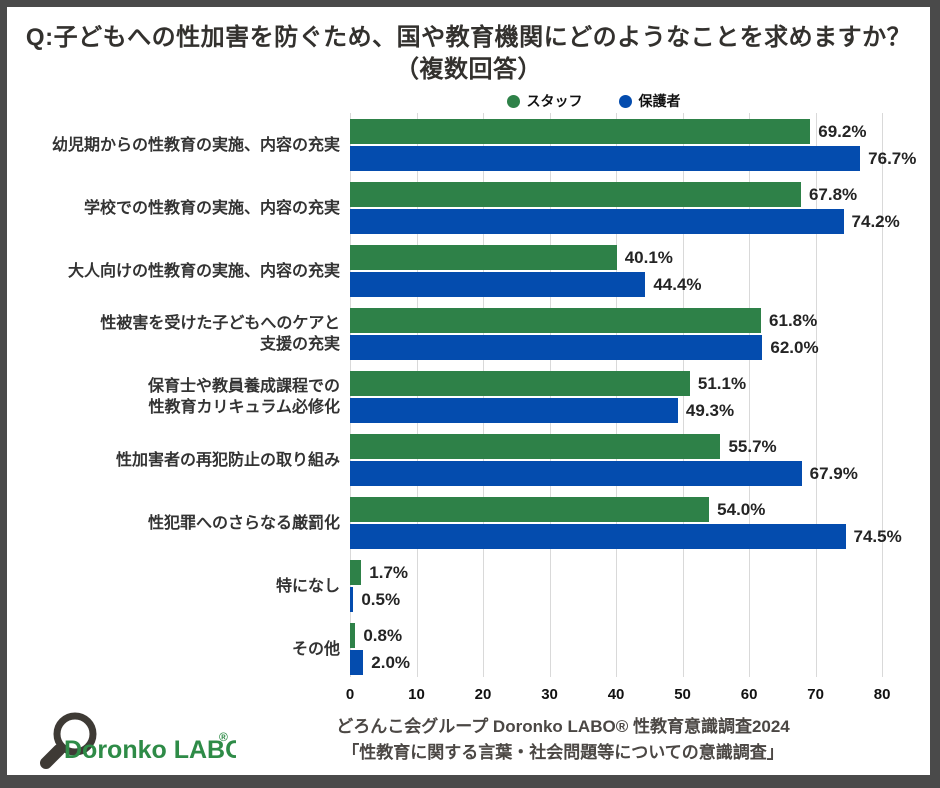  I want to click on x-tick-label: 10, so click(416, 695).